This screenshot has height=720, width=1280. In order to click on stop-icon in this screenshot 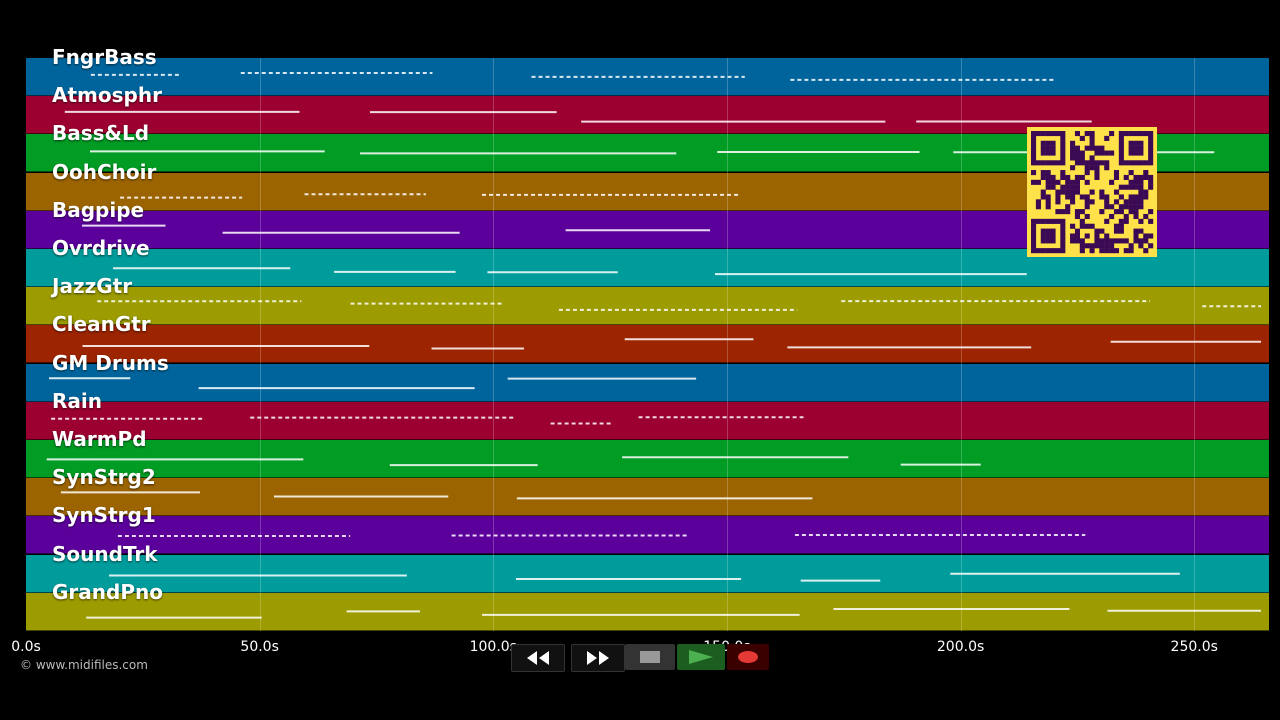, I will do `click(650, 657)`.